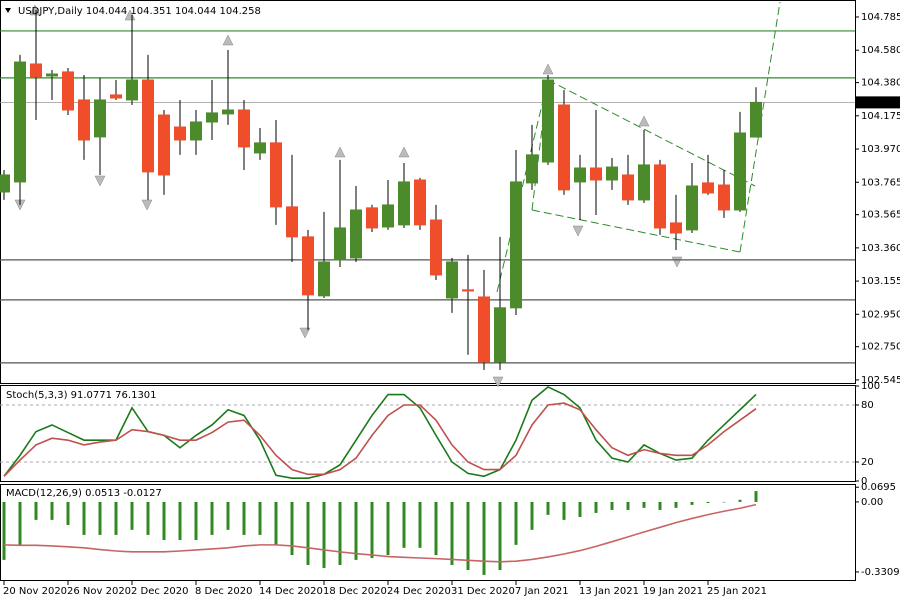  Describe the element at coordinates (880, 116) in the screenshot. I see `y-tick-label: 104.175` at that location.